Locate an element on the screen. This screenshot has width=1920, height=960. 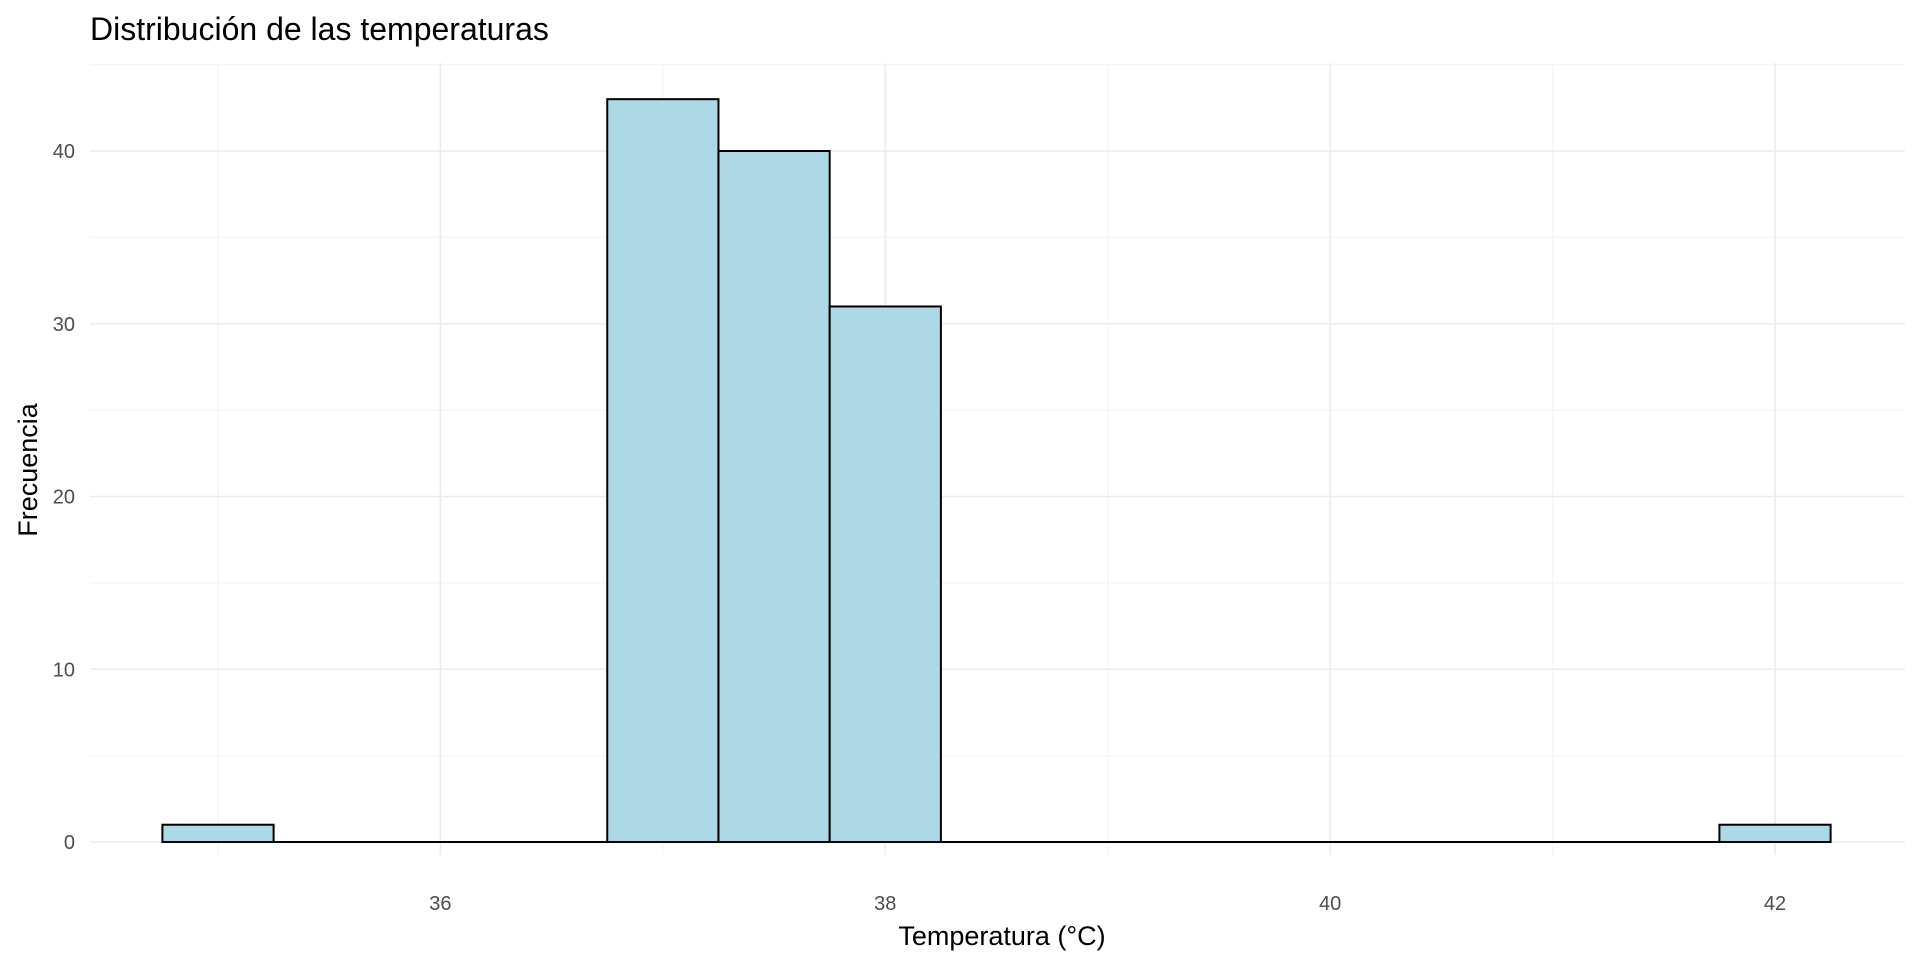
x-axis-tick-labels: 36 38 40 42 is located at coordinates (1107, 904).